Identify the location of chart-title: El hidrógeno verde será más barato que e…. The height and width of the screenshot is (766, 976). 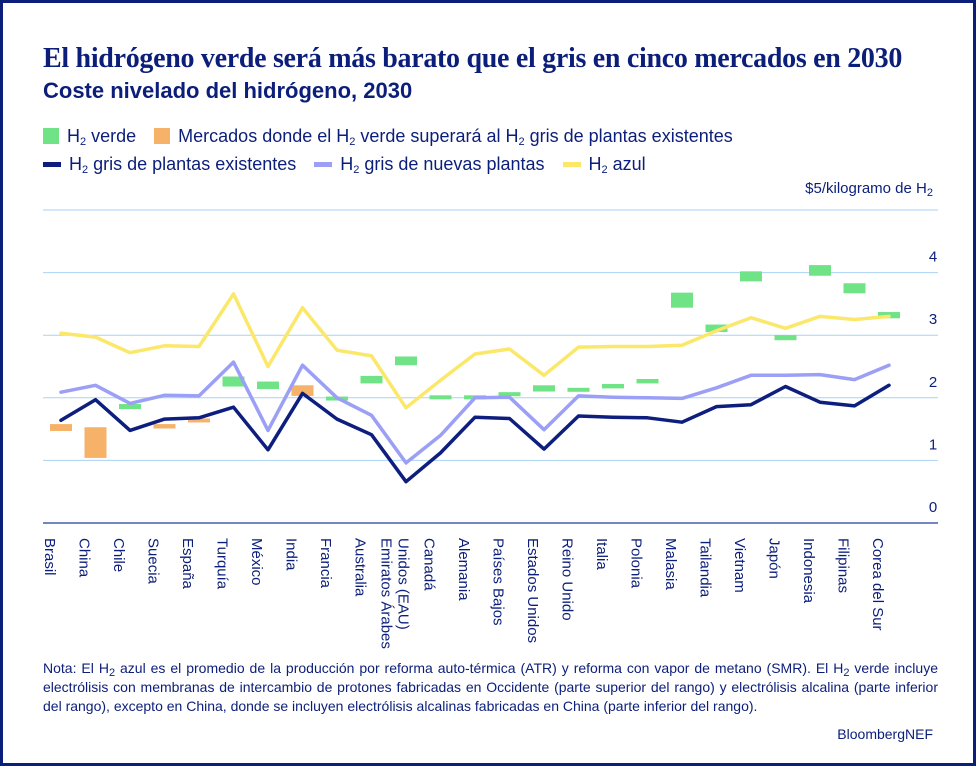
(473, 58).